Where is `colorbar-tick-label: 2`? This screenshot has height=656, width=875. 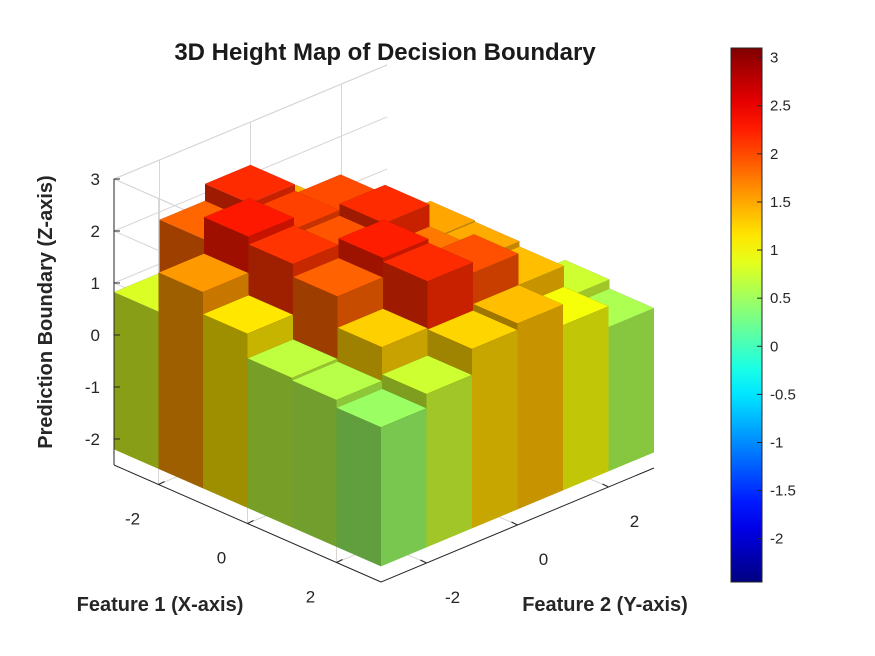
colorbar-tick-label: 2 is located at coordinates (774, 154).